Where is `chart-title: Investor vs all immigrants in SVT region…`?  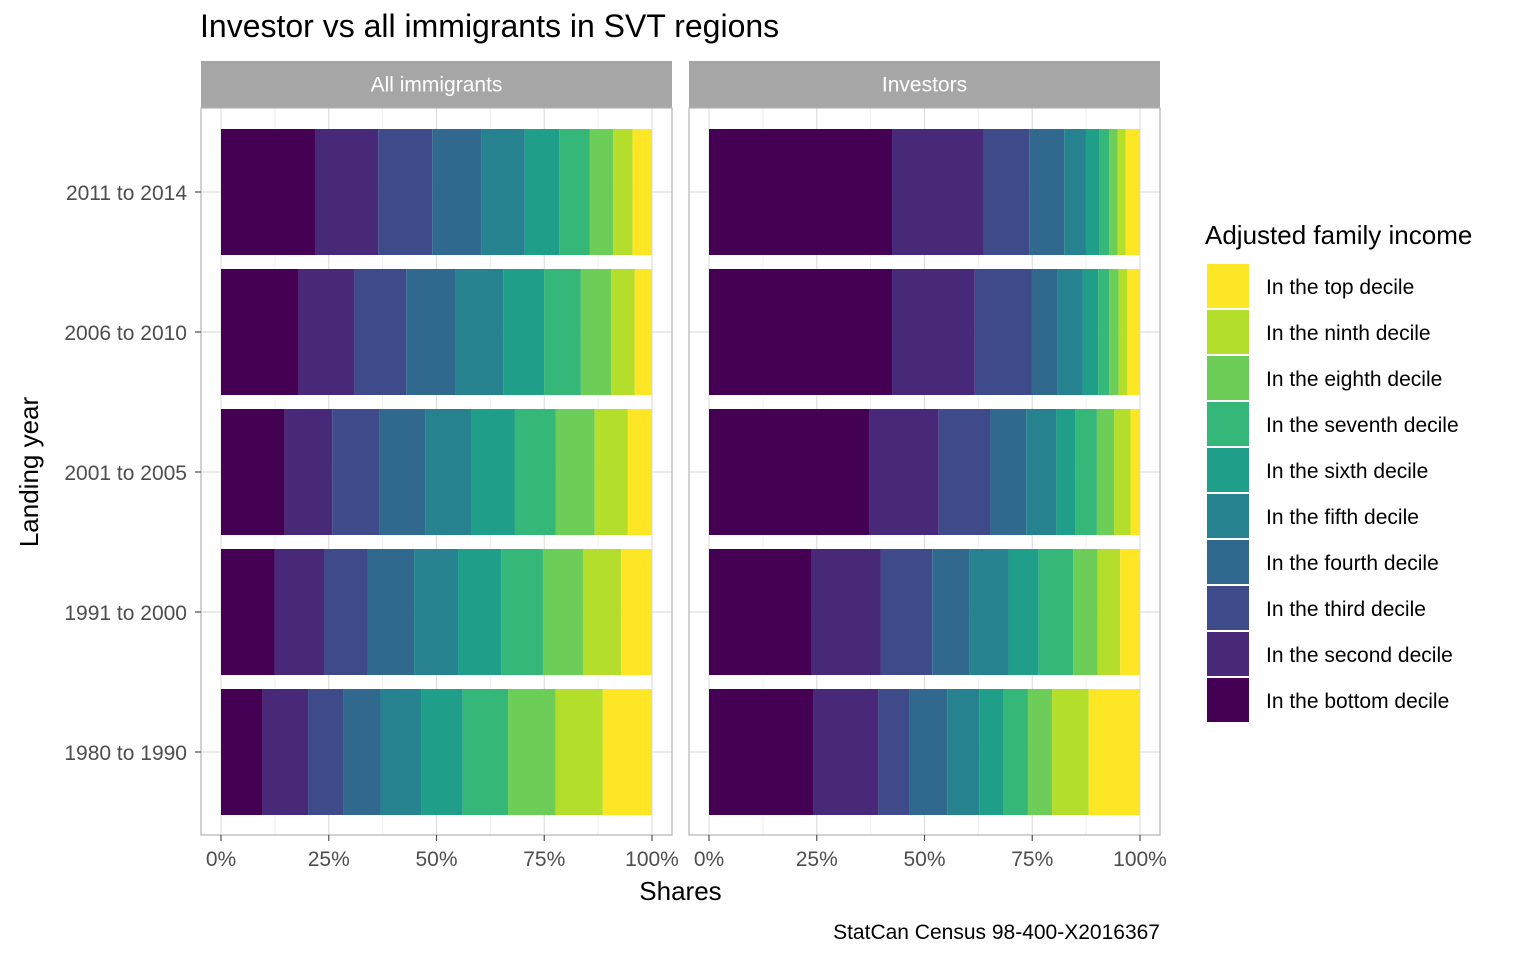 chart-title: Investor vs all immigrants in SVT region… is located at coordinates (490, 26).